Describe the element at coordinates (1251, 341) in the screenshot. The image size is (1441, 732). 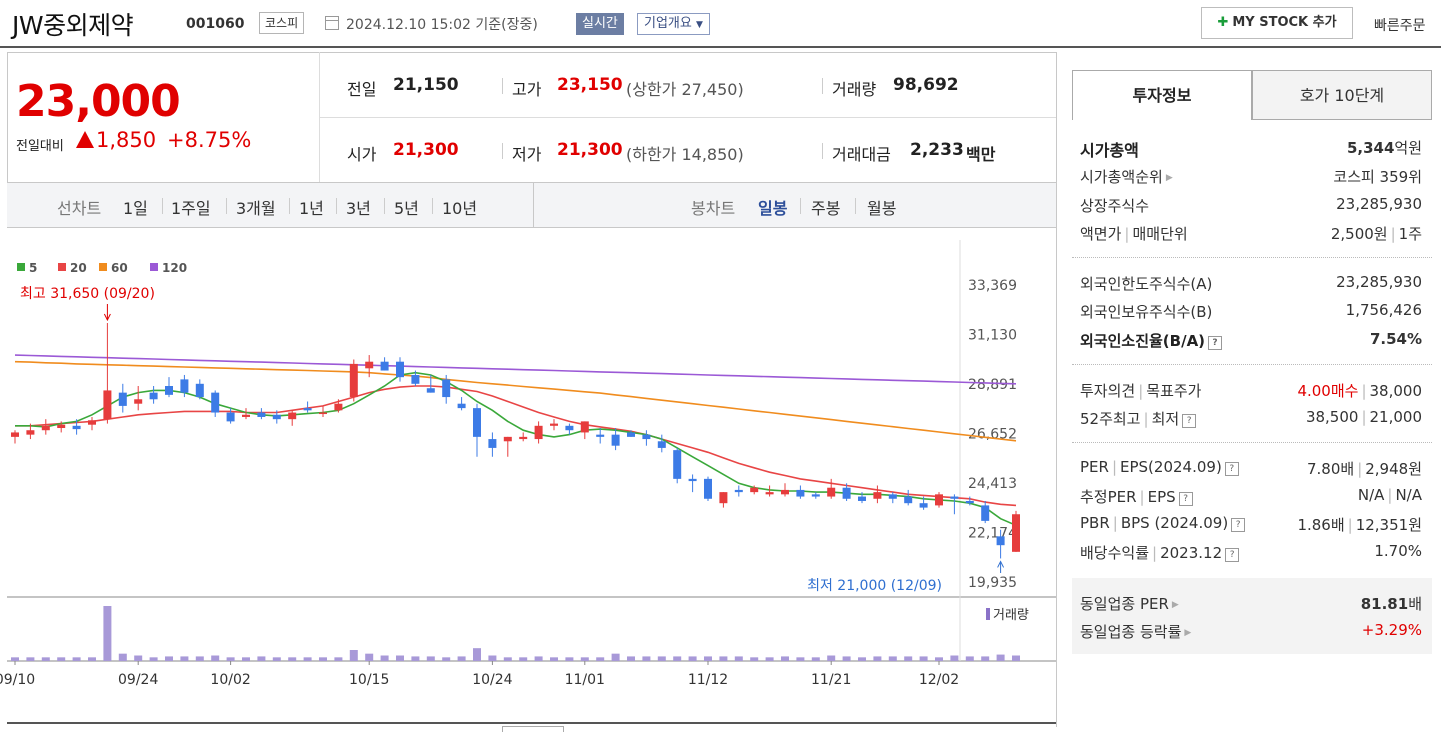
I see `row-foreign-ratio: 외국인소진율(B/A)? 7.54%` at that location.